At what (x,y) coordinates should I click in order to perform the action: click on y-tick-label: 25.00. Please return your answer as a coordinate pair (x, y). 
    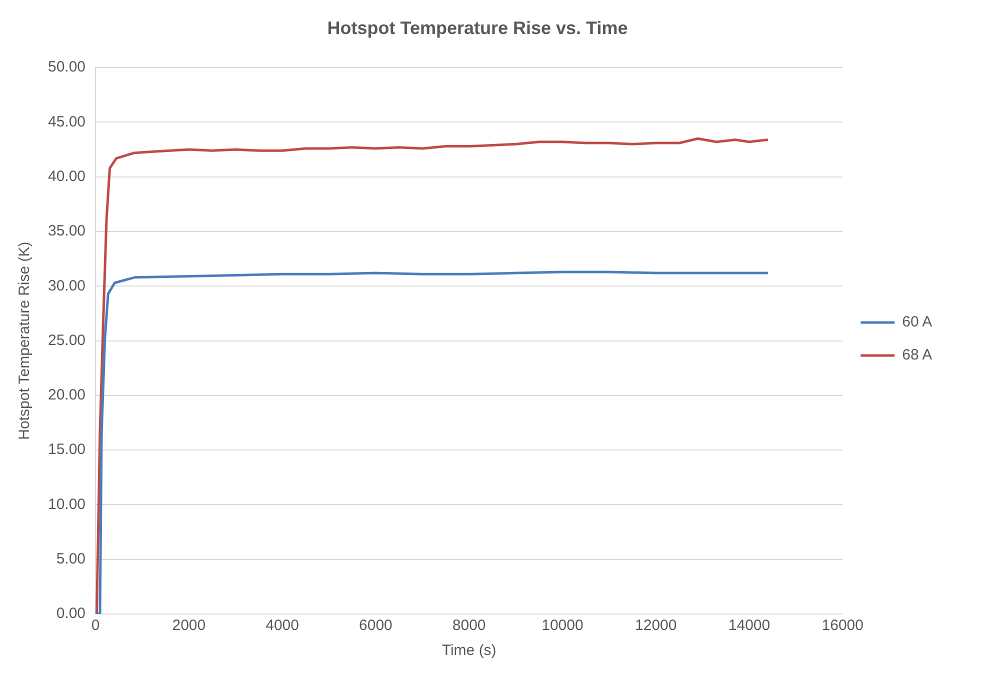
    Looking at the image, I should click on (67, 340).